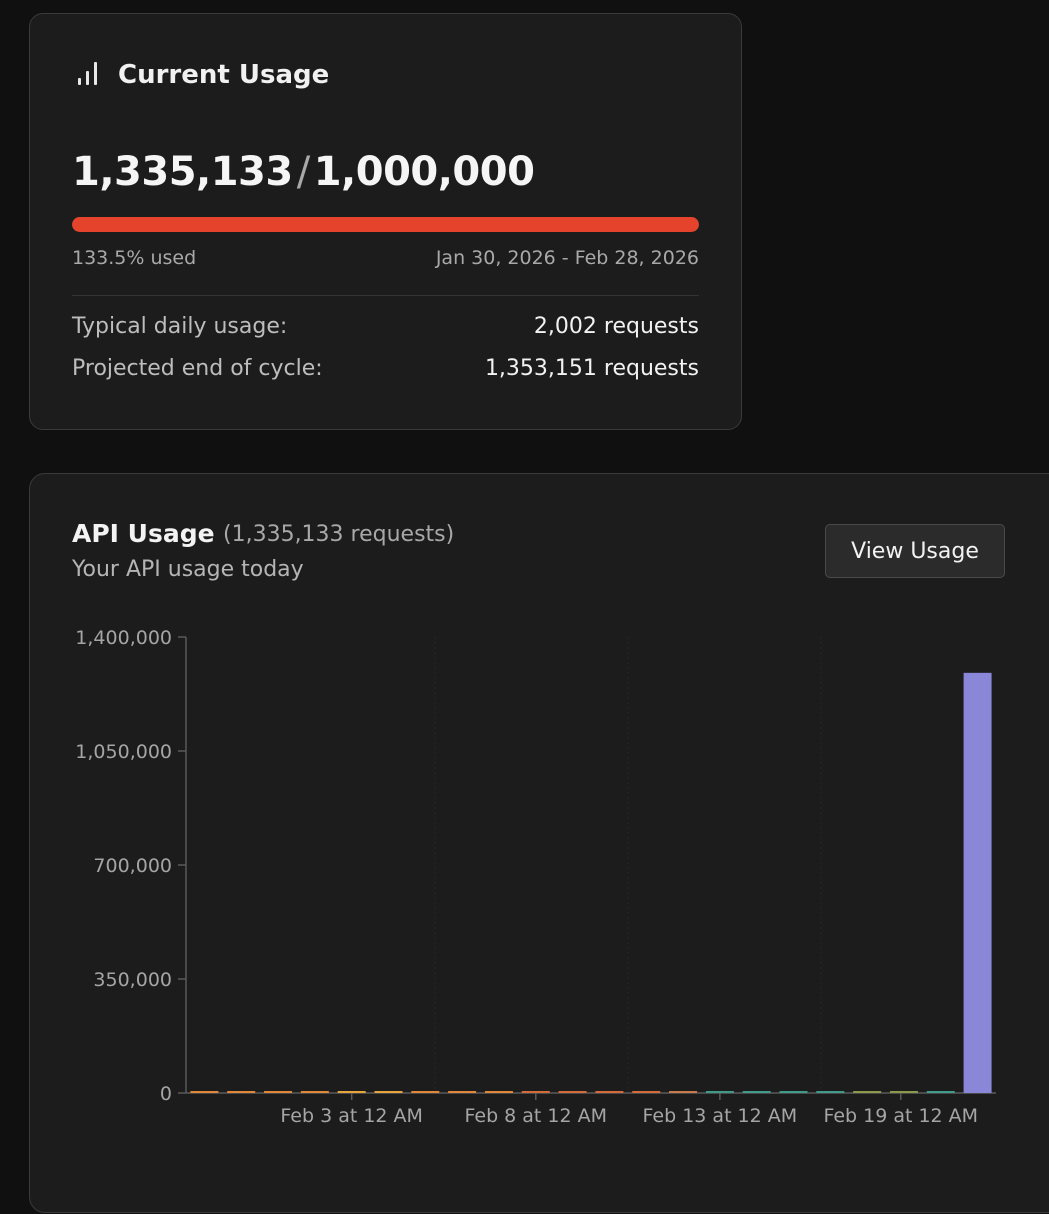 This screenshot has height=1214, width=1049. I want to click on usage-percent: 133.5% used, so click(134, 258).